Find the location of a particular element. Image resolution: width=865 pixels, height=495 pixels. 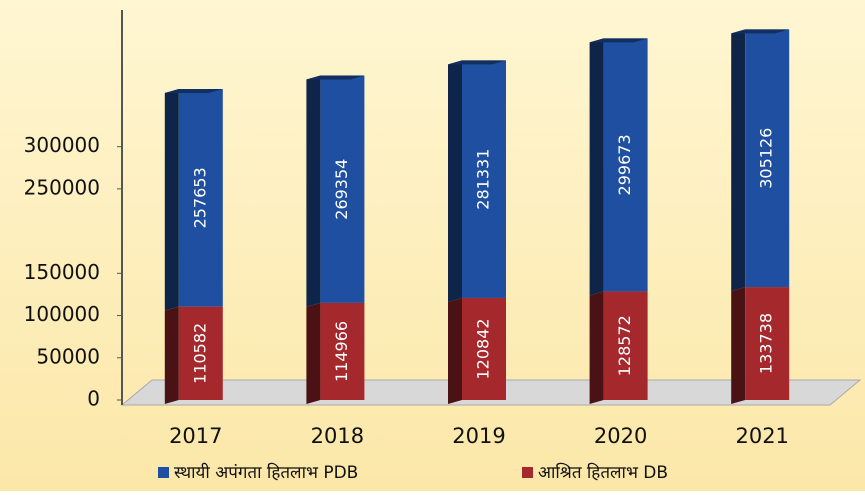

data-label: 269354 is located at coordinates (341, 189).